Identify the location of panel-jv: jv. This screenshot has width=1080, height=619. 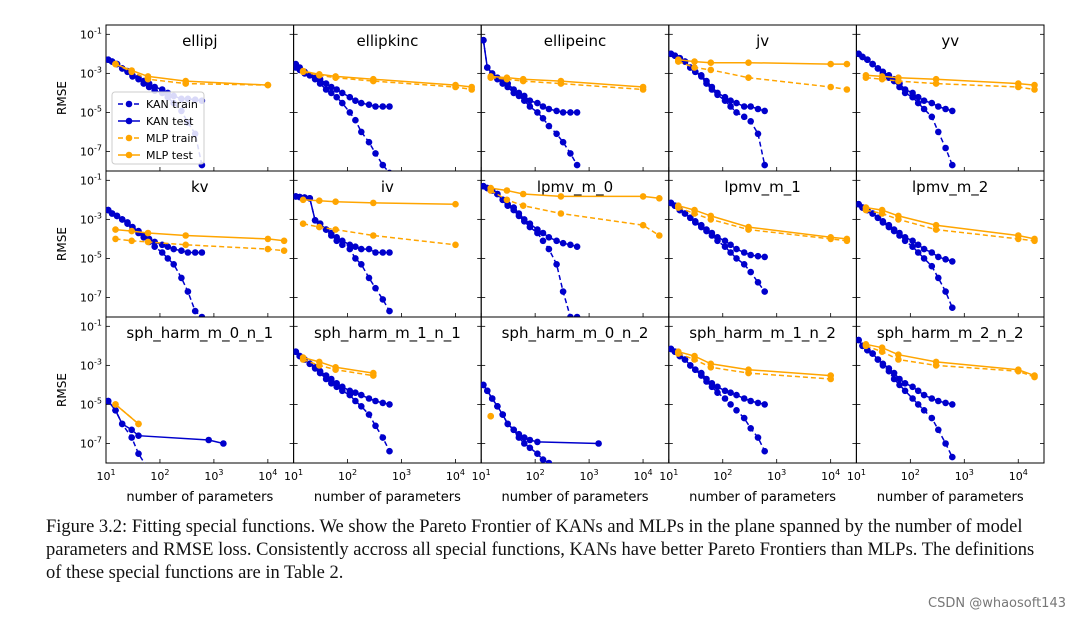
(762, 98).